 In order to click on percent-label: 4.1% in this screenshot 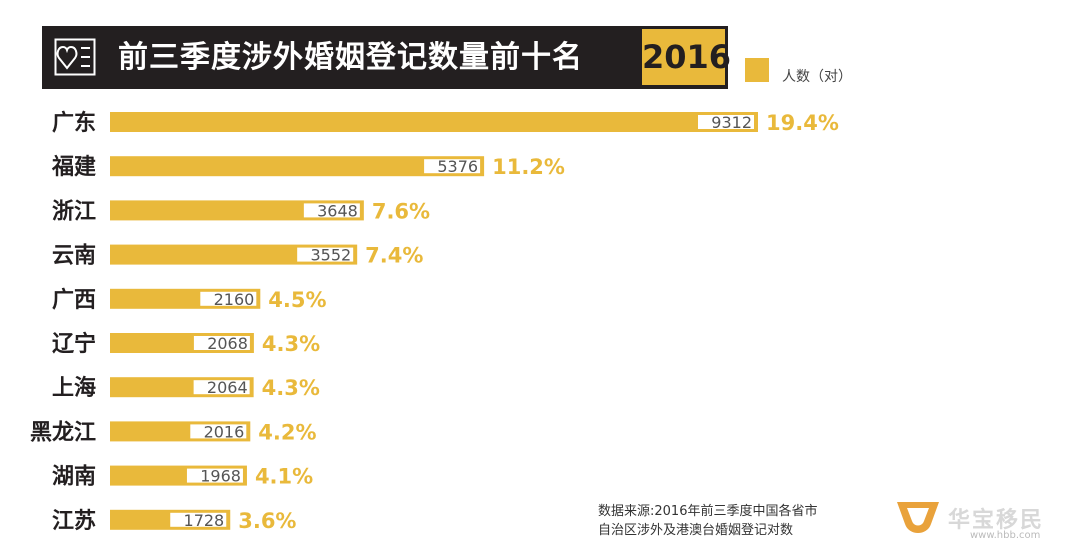, I will do `click(284, 477)`.